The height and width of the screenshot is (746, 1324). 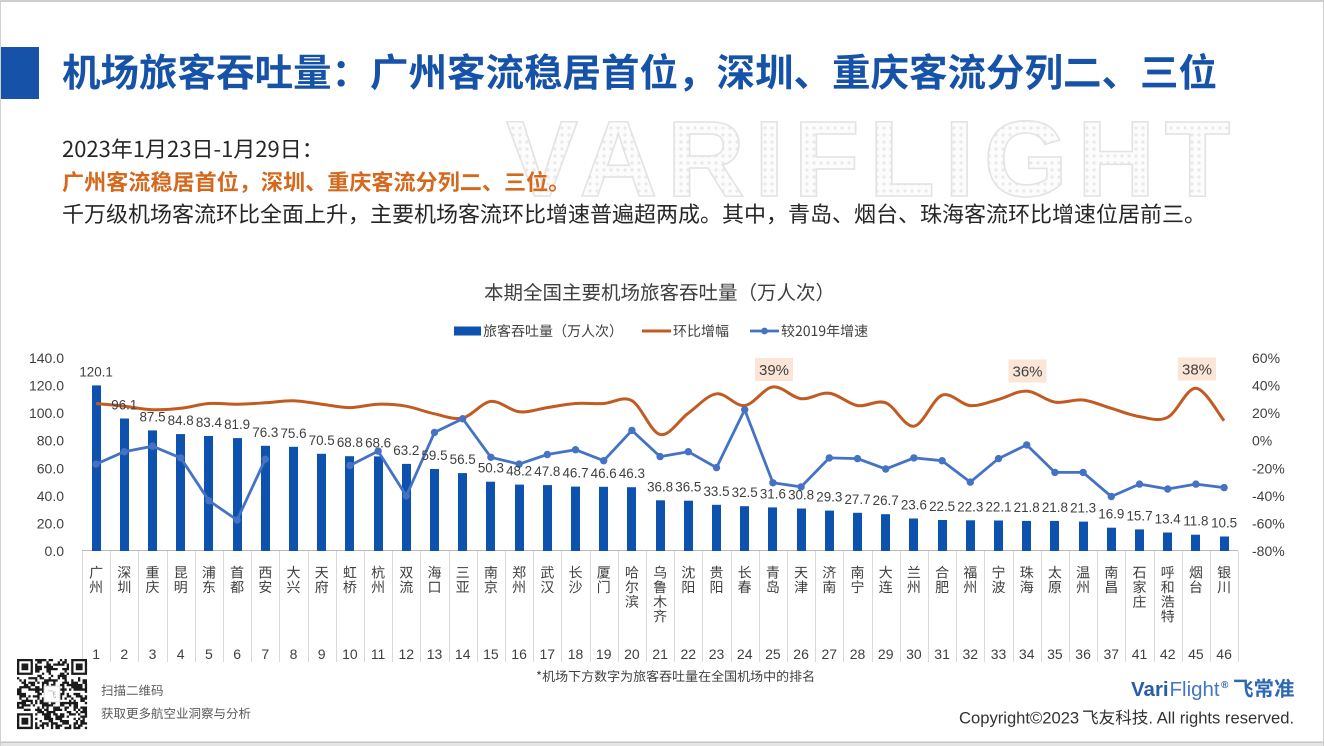 What do you see at coordinates (1195, 689) in the screenshot?
I see `svg-text: Flight` at bounding box center [1195, 689].